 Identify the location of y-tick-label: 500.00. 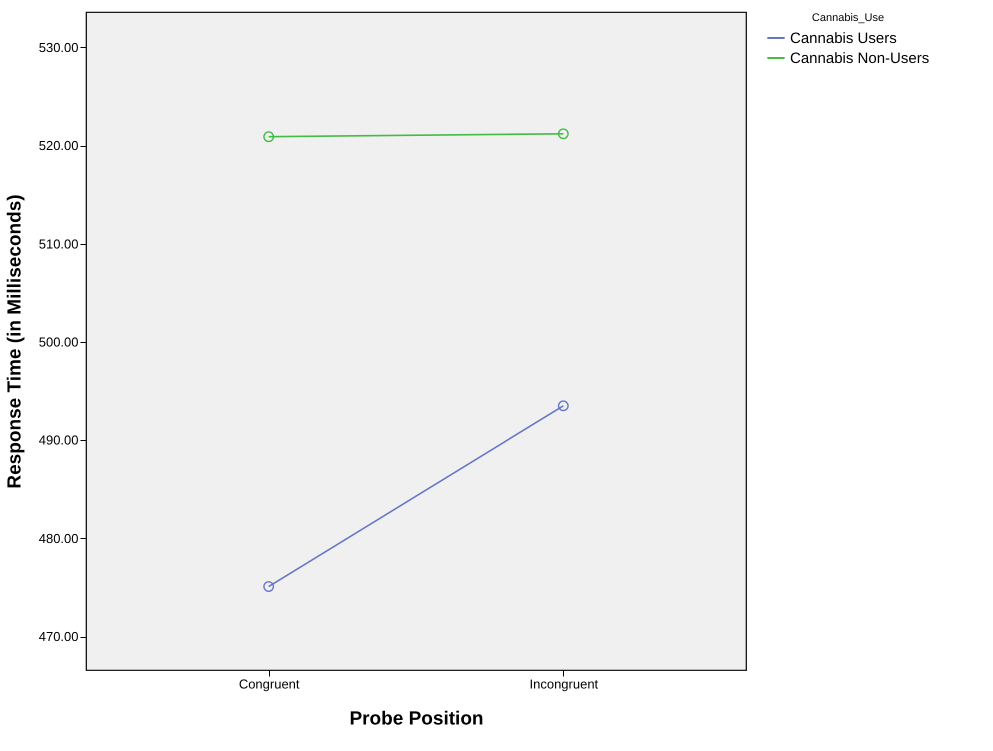
(58, 342).